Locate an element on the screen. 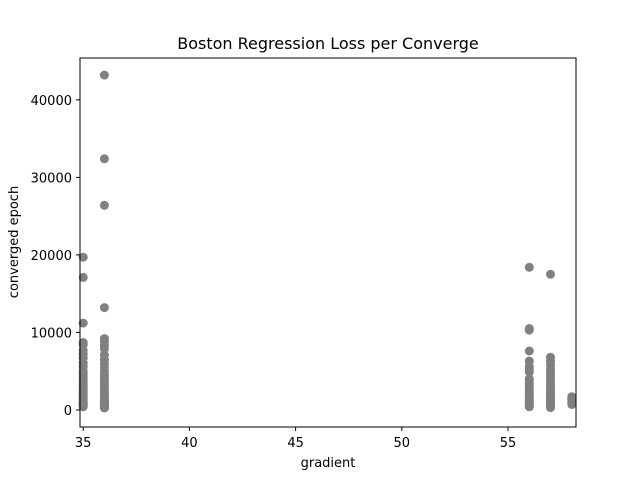 The width and height of the screenshot is (640, 480). y-tick-label: 40000 is located at coordinates (51, 101).